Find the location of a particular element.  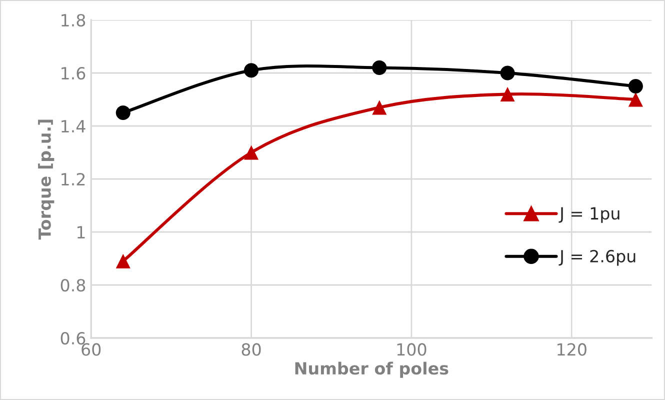

legend-label: J = 2.6pu is located at coordinates (597, 258).